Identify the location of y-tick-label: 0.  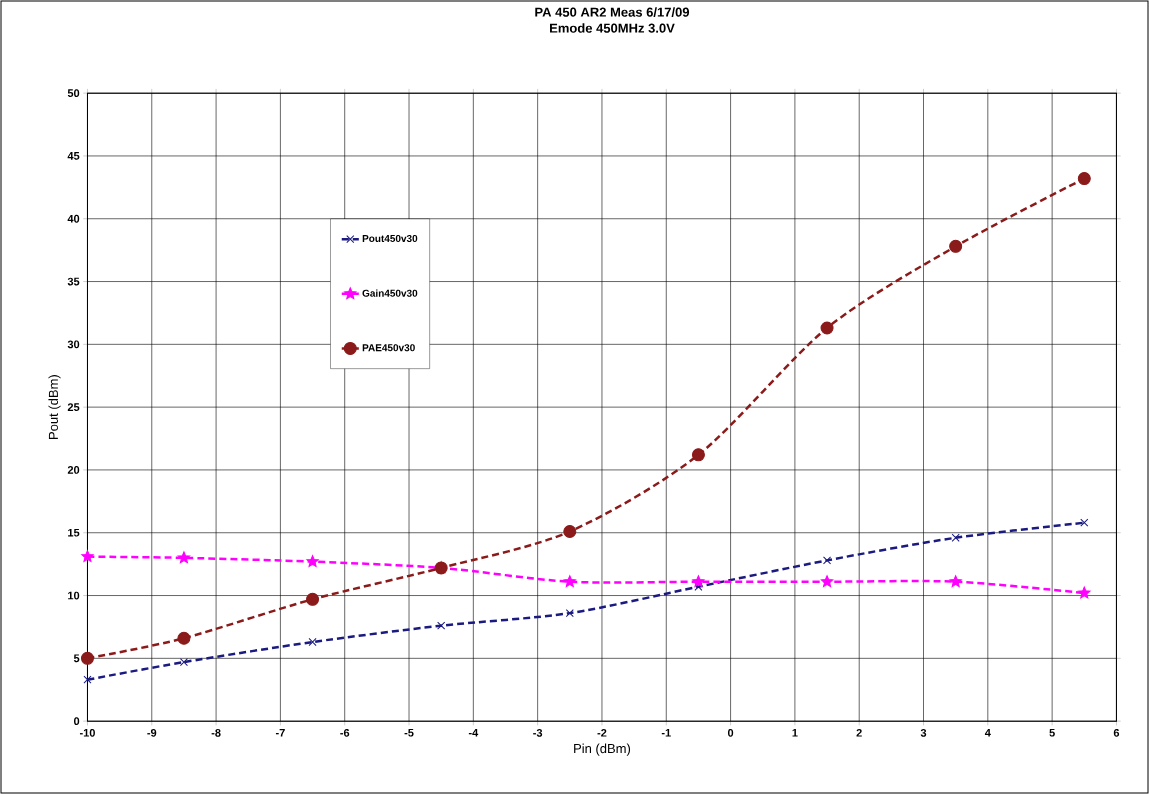
(76, 721).